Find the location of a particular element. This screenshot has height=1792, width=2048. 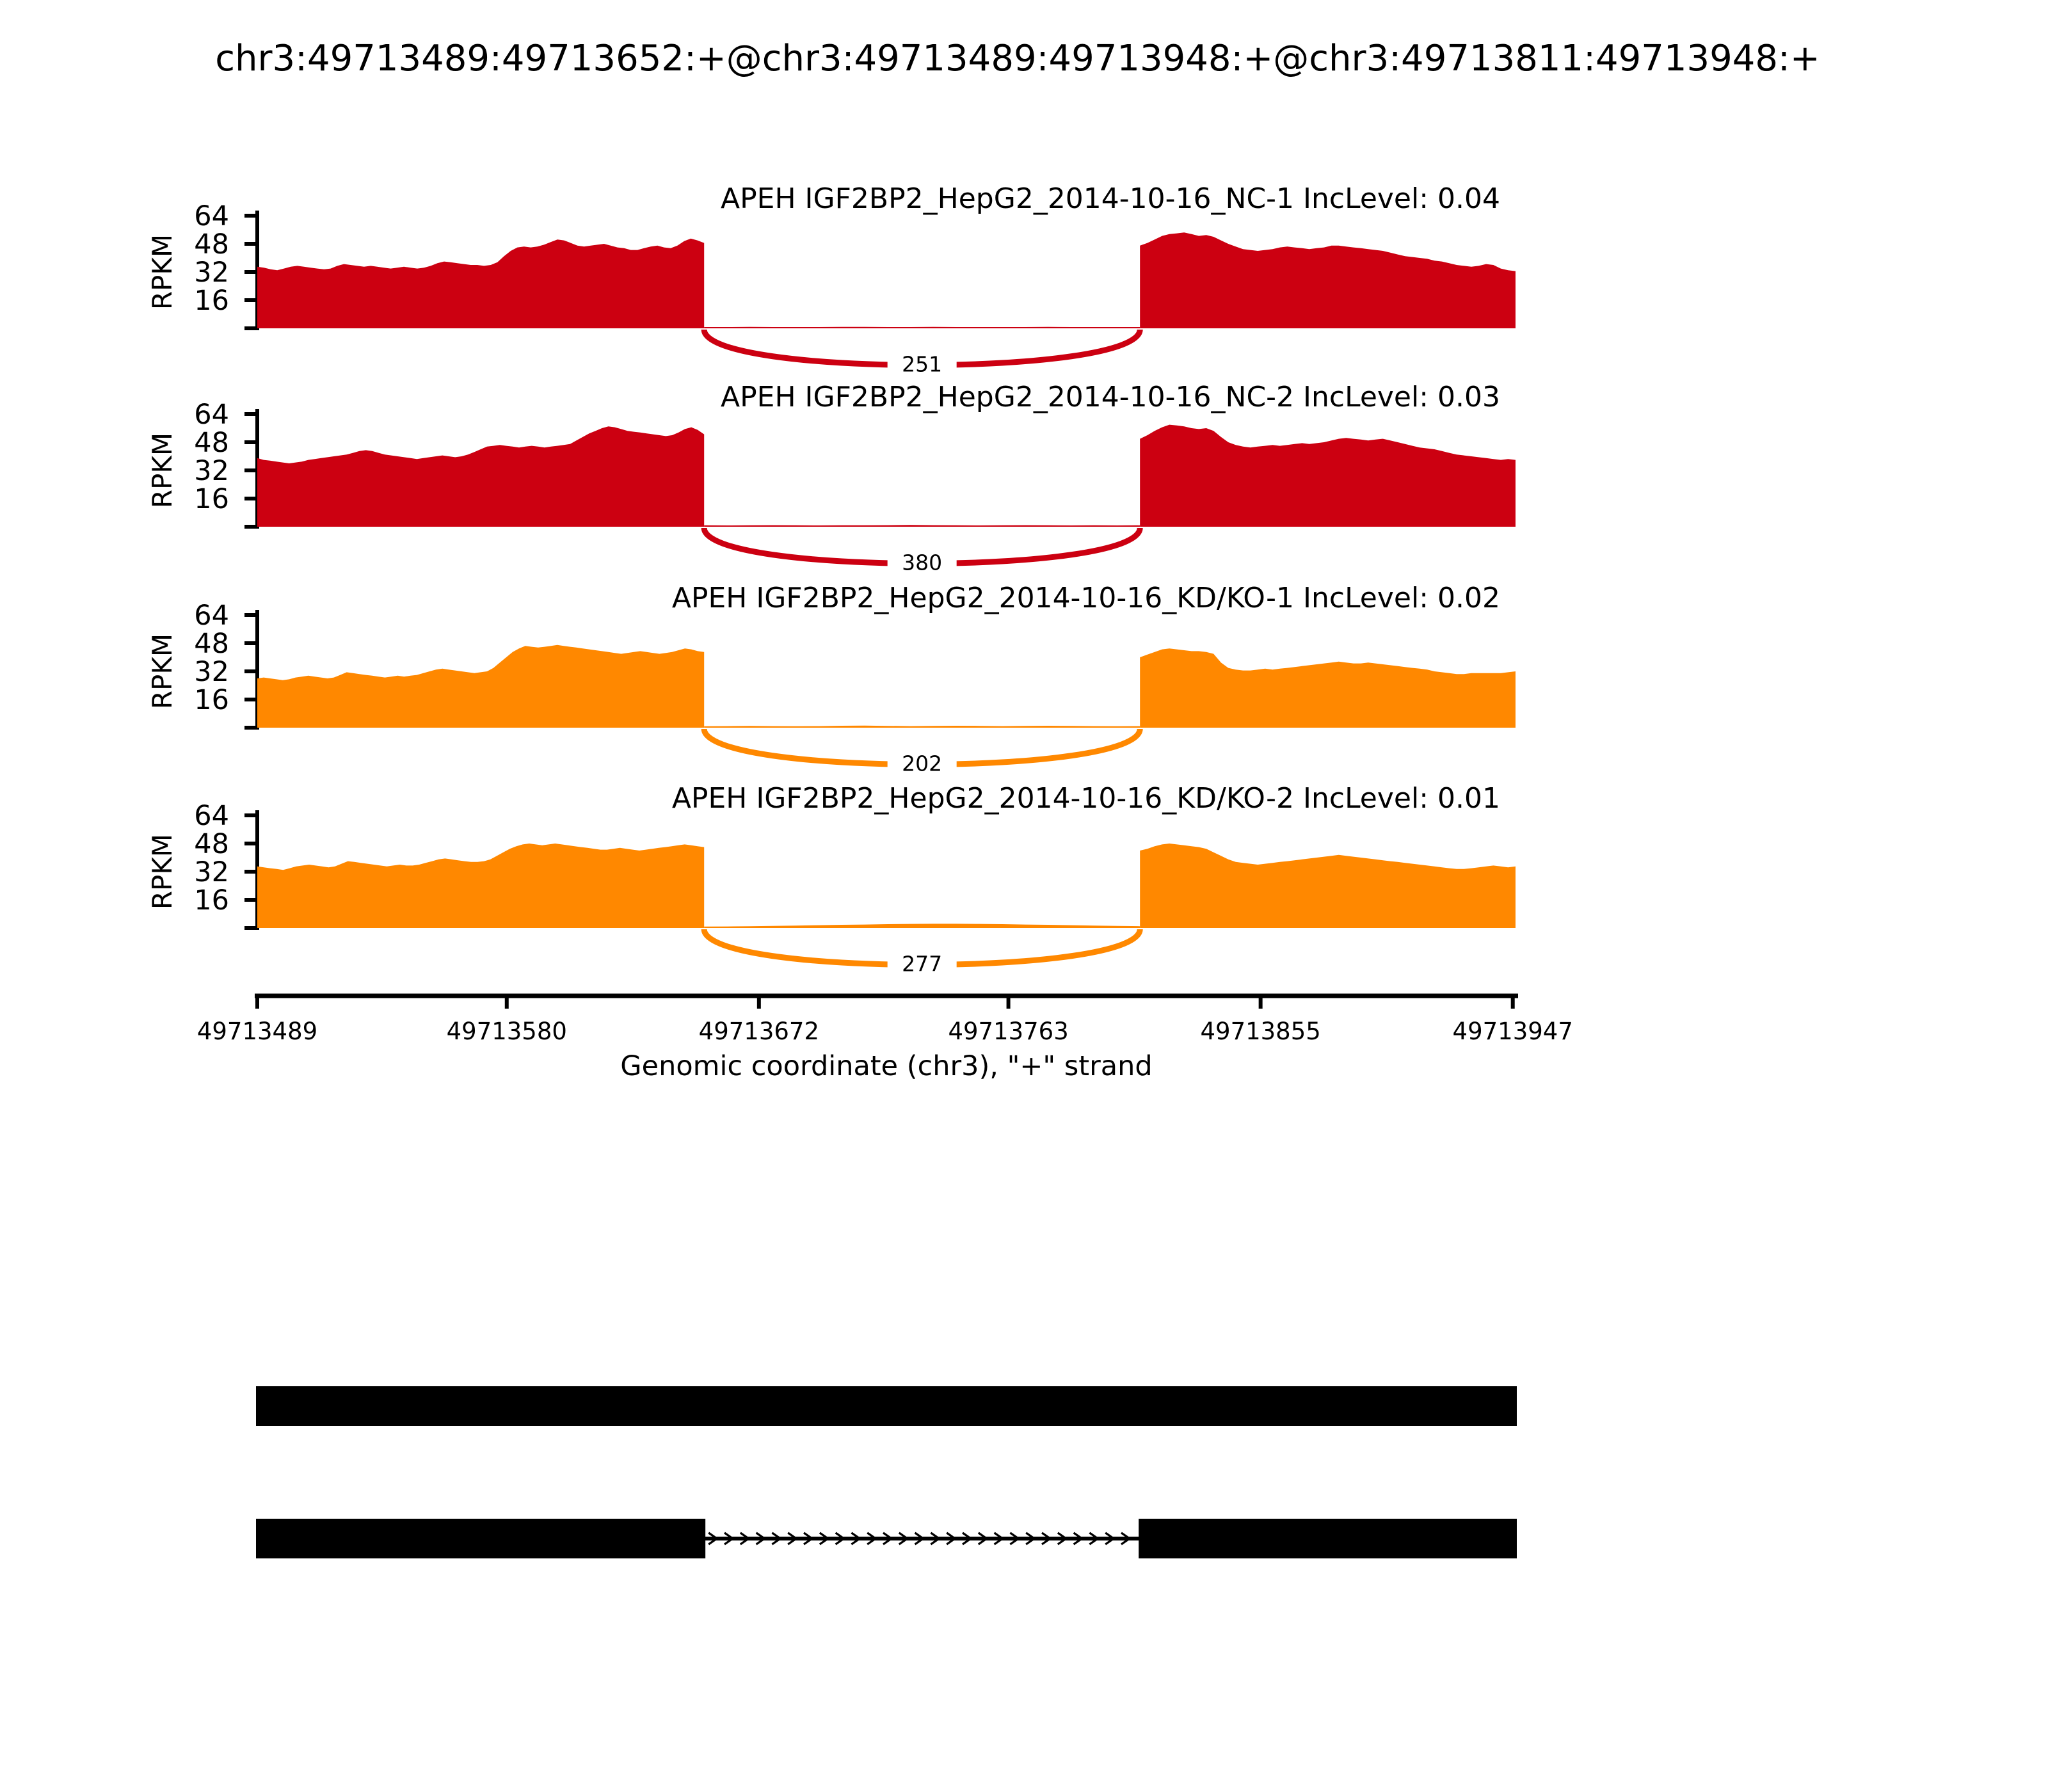

junction-count-label: 277 is located at coordinates (922, 963).